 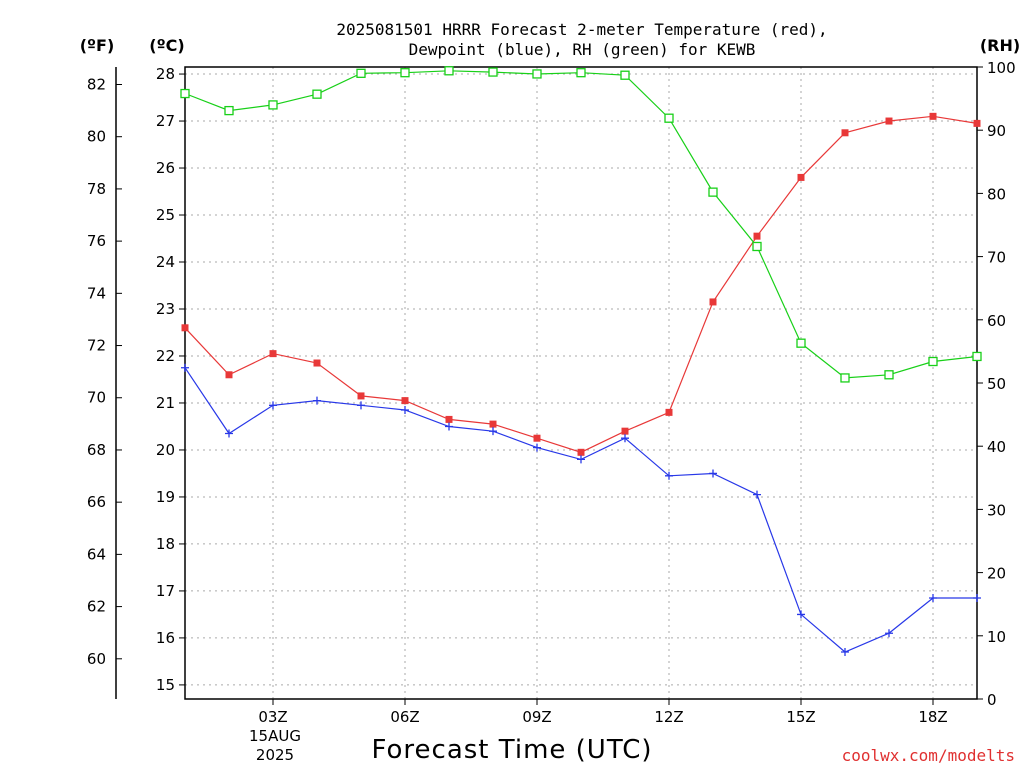 I want to click on celsius-tick-label: 21, so click(x=165, y=403).